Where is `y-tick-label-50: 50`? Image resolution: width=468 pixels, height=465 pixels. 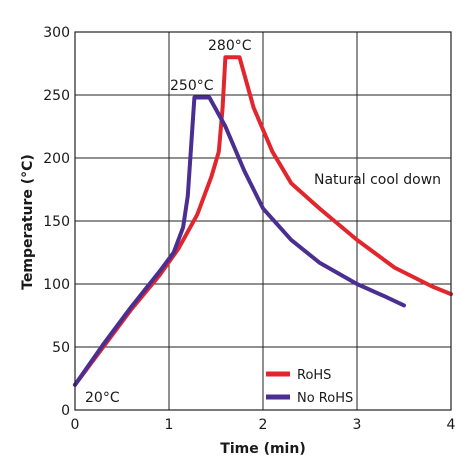
y-tick-label-50: 50 is located at coordinates (61, 348).